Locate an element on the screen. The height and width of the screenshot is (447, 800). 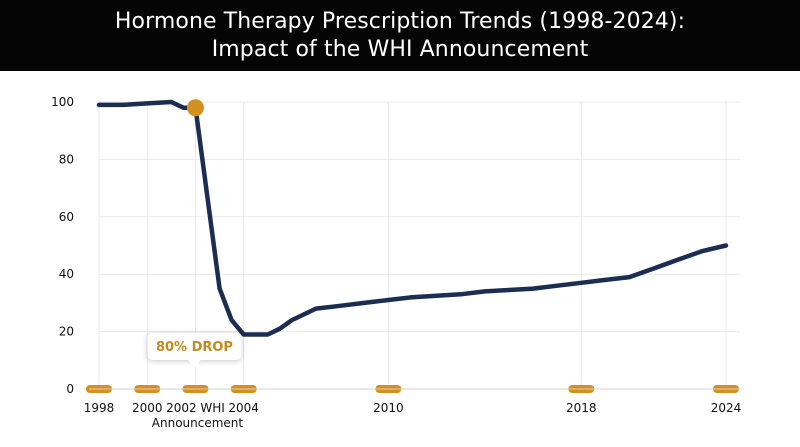
chart-title-line-2: Impact of the WHI Announcement is located at coordinates (400, 49).